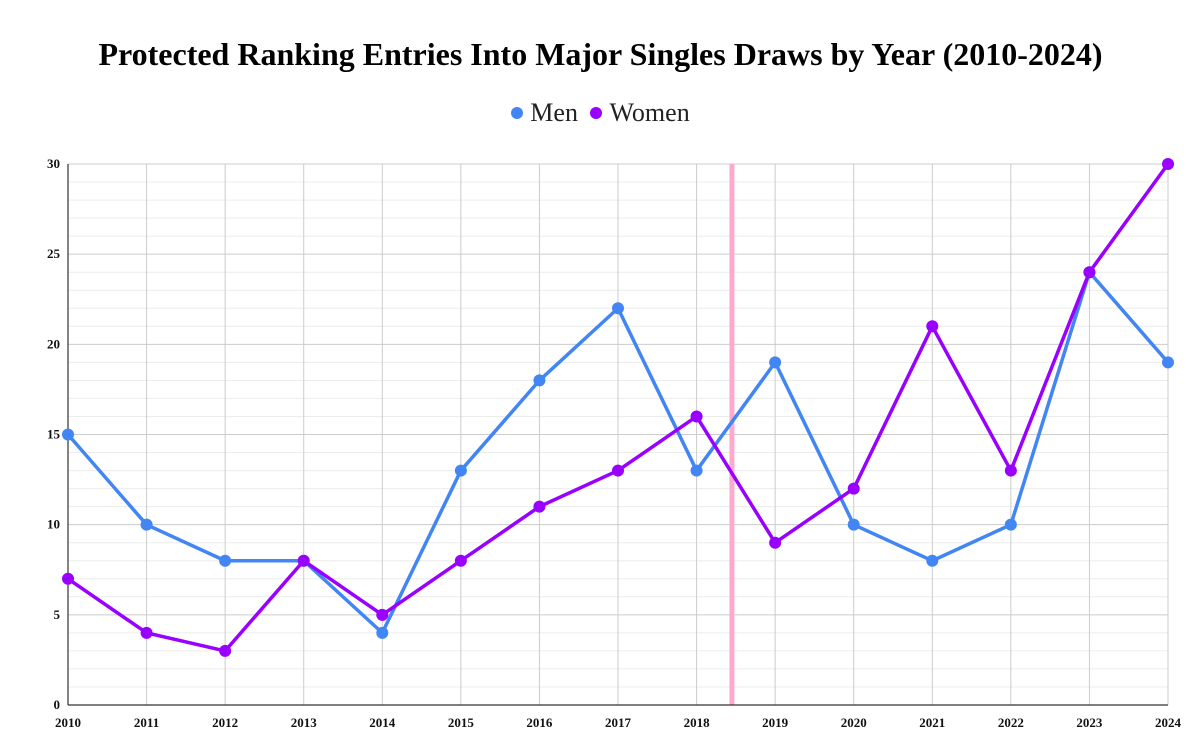 This screenshot has height=753, width=1201. I want to click on legend-label-men: Men, so click(554, 112).